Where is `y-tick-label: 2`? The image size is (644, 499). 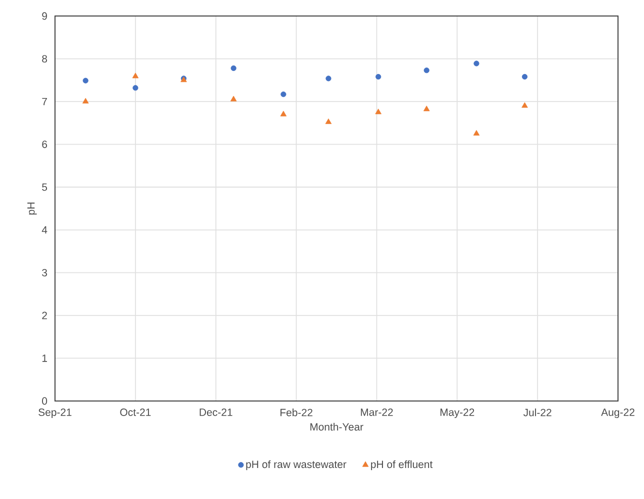 y-tick-label: 2 is located at coordinates (44, 316).